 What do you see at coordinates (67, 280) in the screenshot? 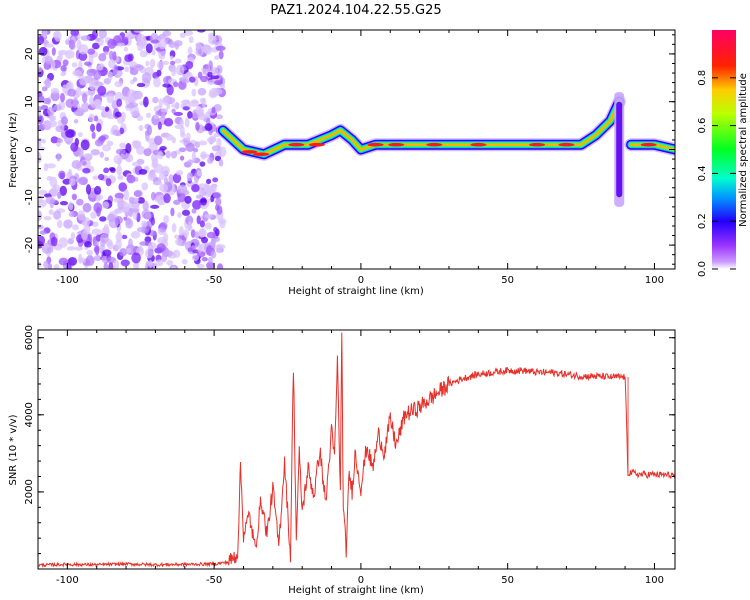
I see `spectrogram-xtick-label: -100` at bounding box center [67, 280].